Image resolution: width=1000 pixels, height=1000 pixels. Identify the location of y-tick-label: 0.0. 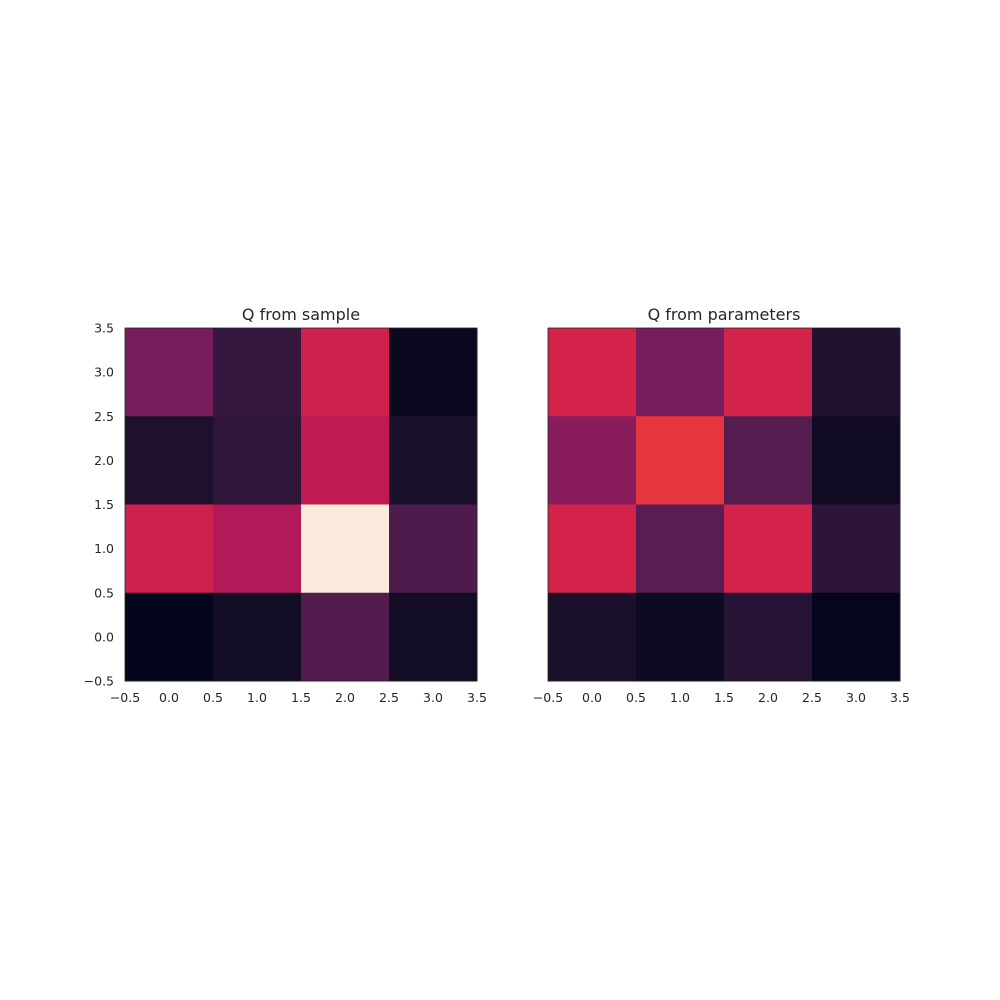
(104, 636).